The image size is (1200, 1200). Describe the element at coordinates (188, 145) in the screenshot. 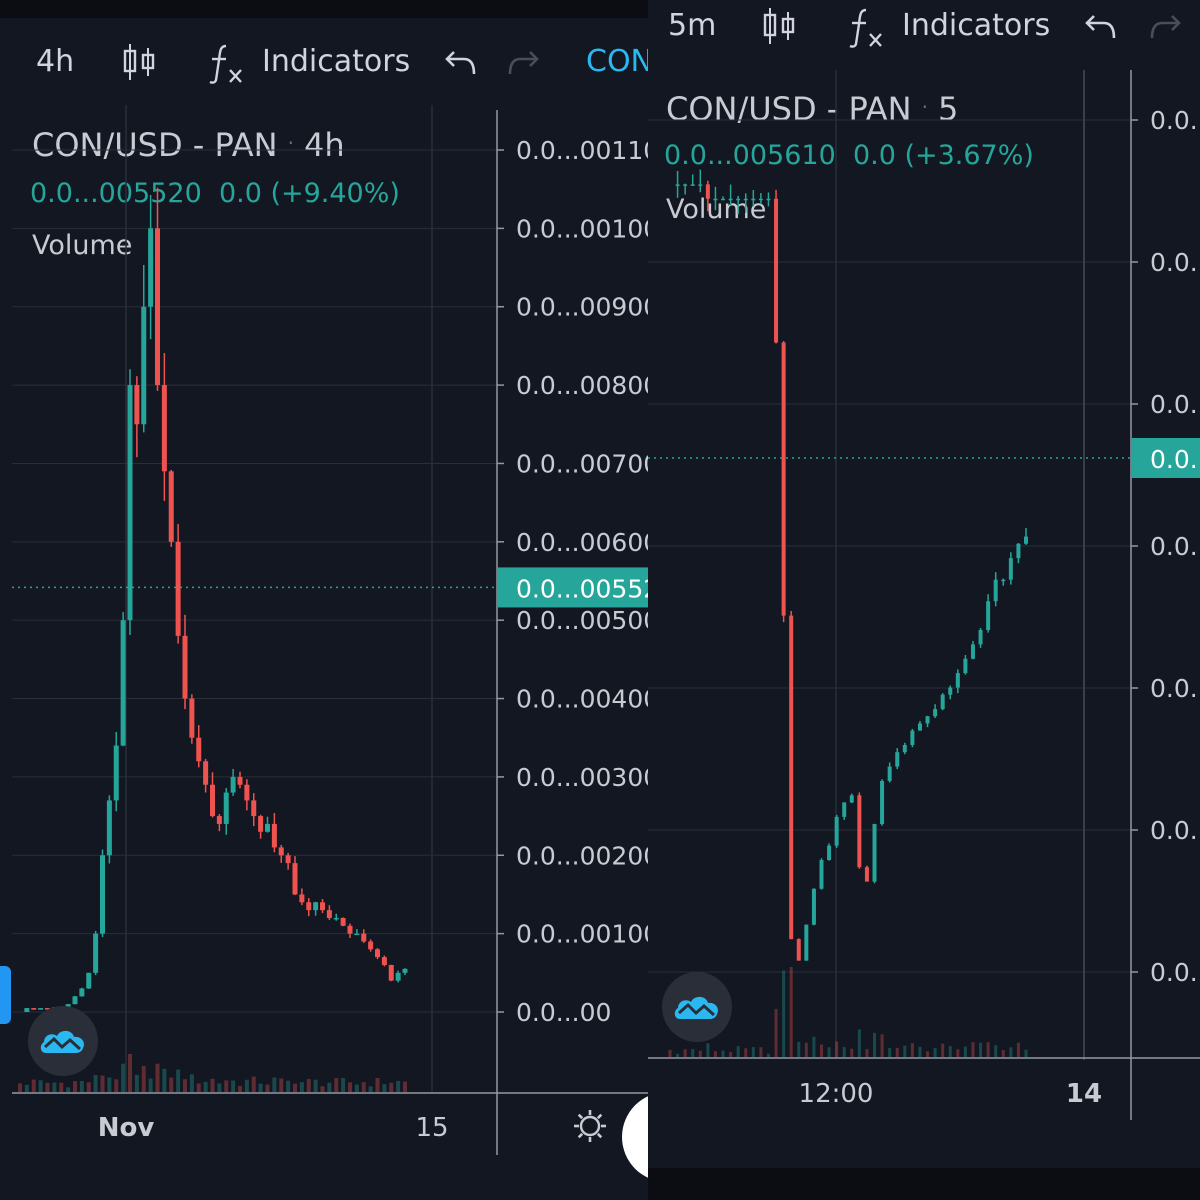

I see `chart-legend-title: CON/USD - PAN · 4h` at that location.